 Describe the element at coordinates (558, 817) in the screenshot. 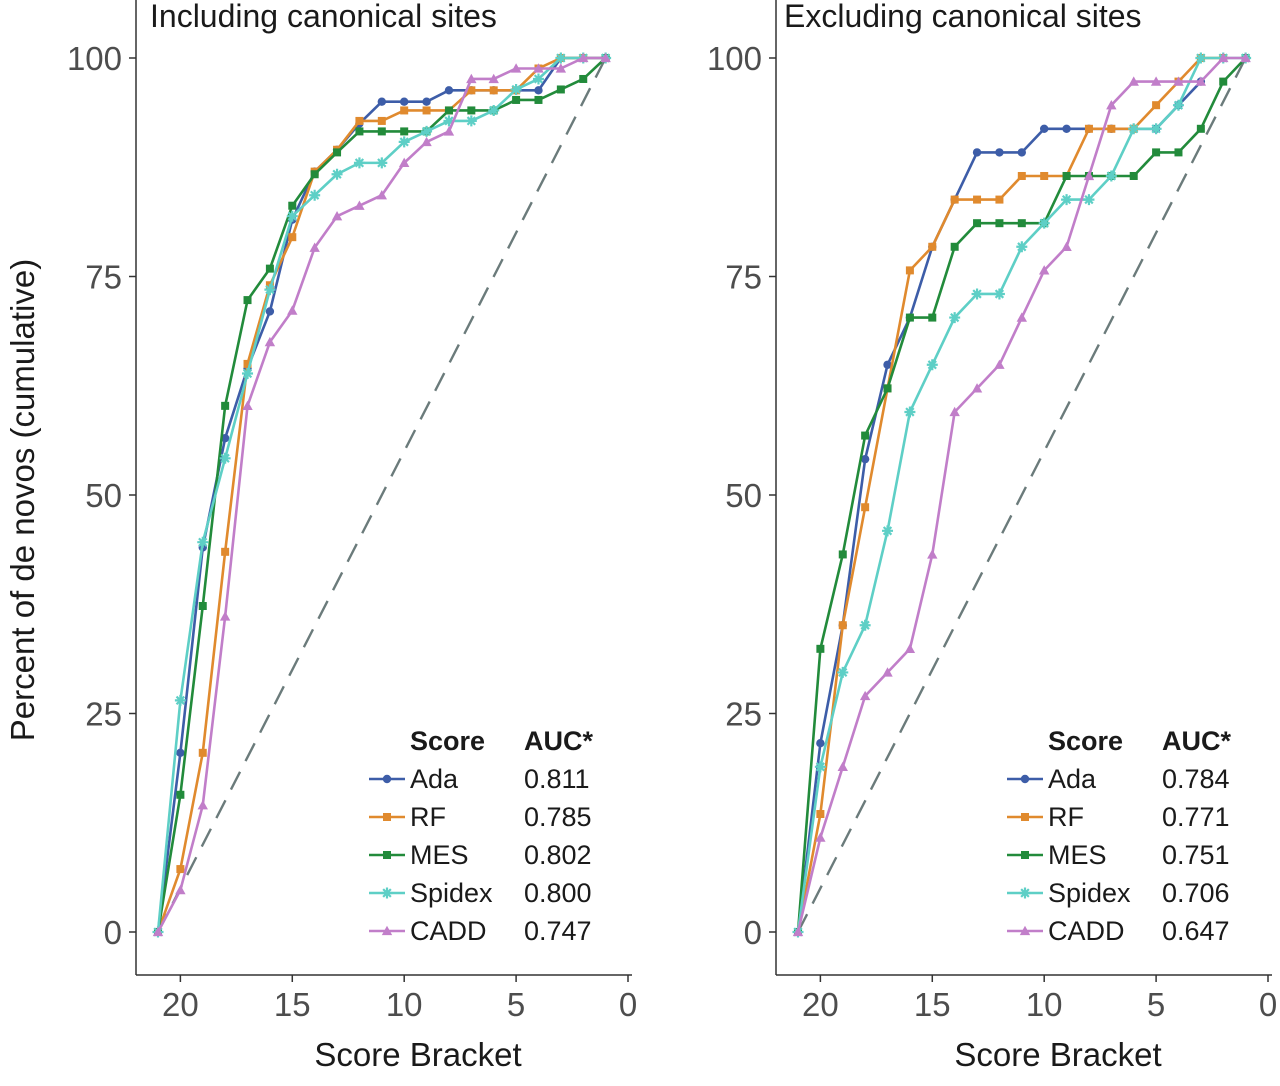

I see `legend-auc-rf: 0.785` at that location.